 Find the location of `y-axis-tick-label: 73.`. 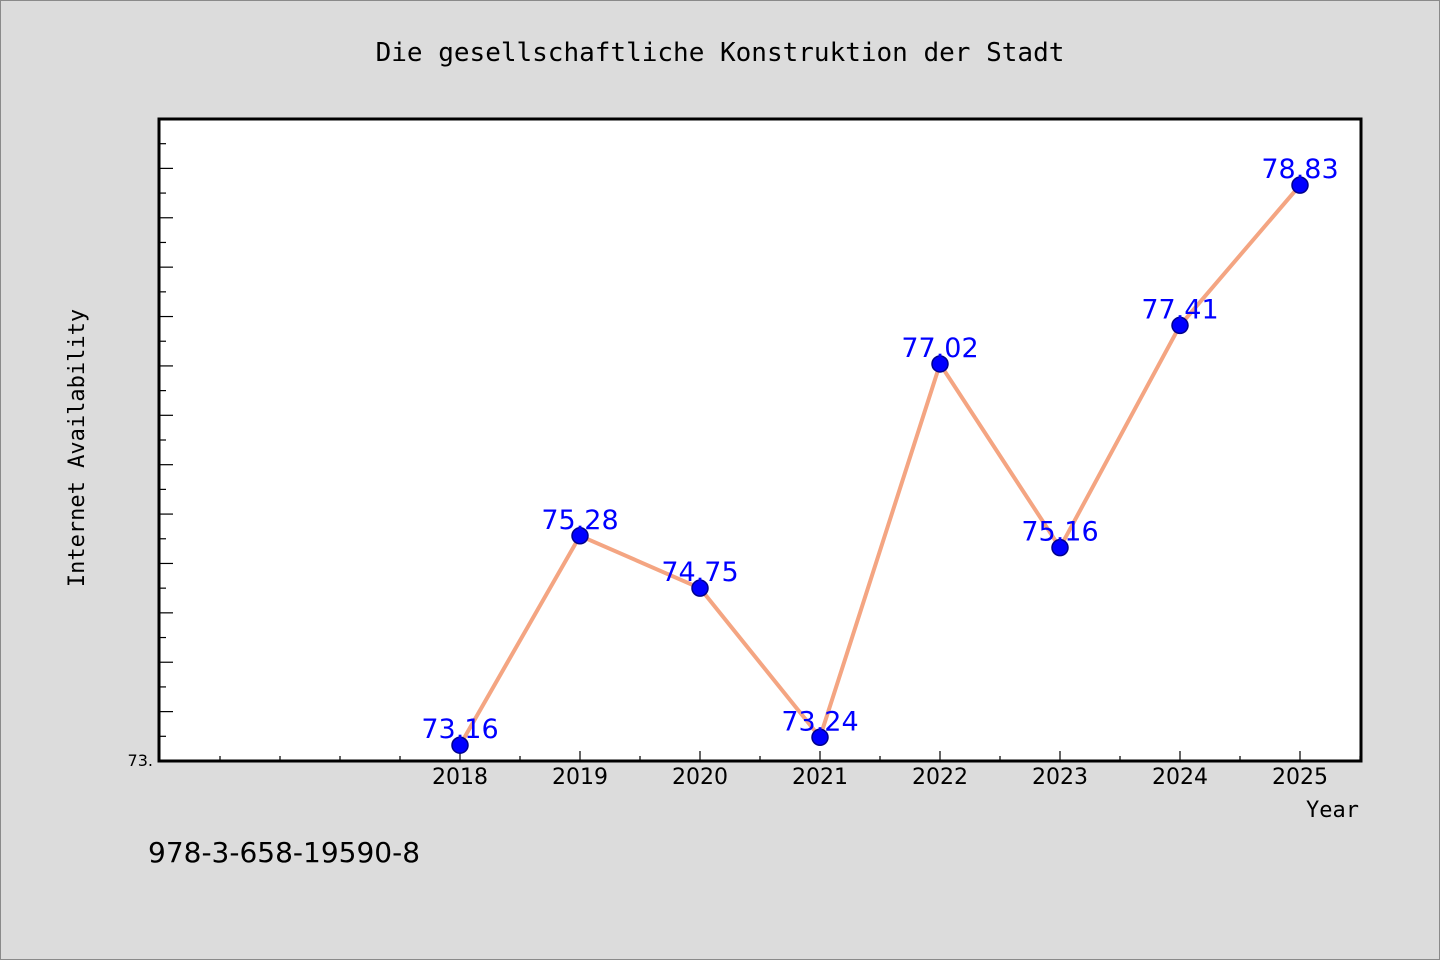

y-axis-tick-label: 73. is located at coordinates (140, 760).